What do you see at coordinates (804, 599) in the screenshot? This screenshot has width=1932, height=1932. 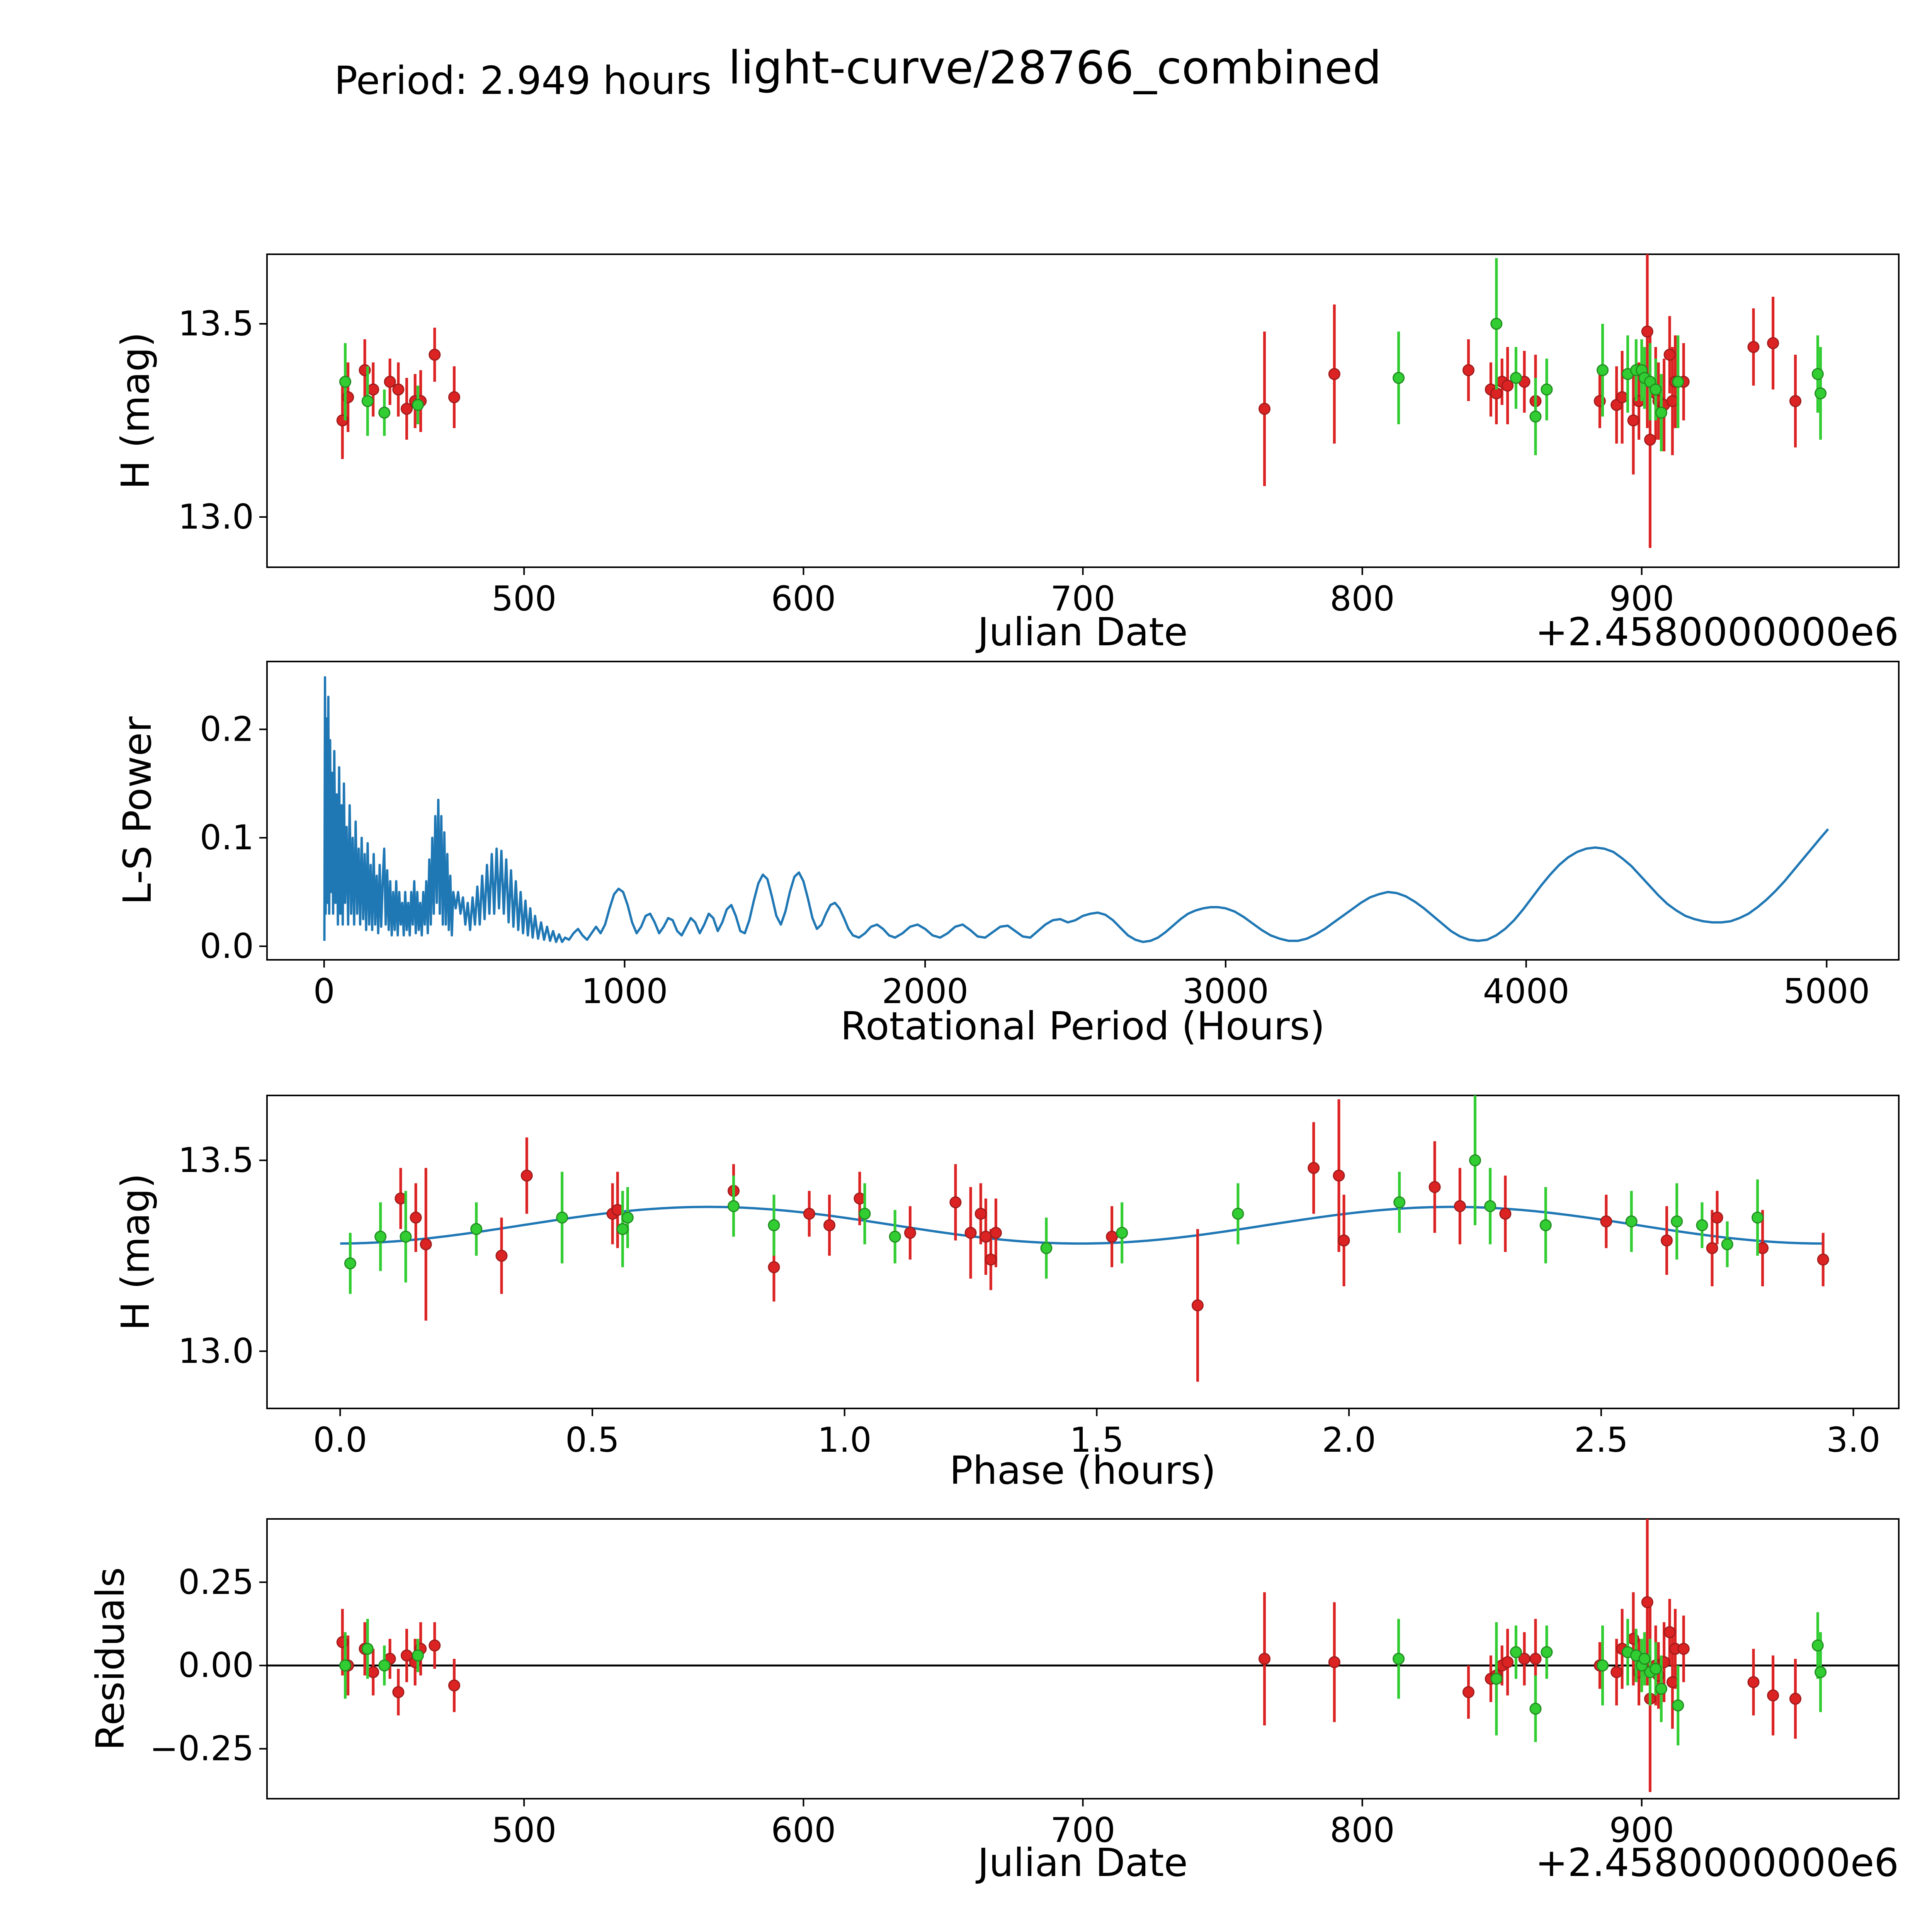 I see `x-tick-label: 600` at bounding box center [804, 599].